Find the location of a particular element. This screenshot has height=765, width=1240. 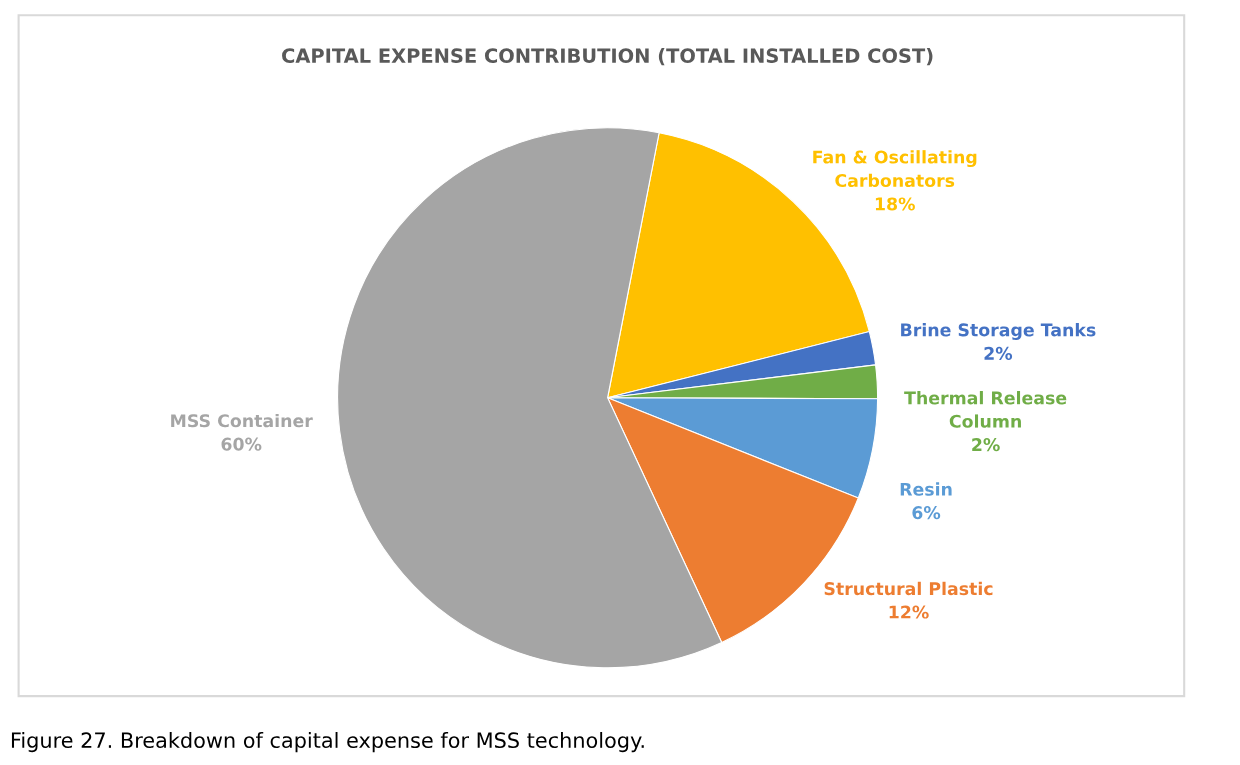

slice-label: Resin is located at coordinates (926, 489).